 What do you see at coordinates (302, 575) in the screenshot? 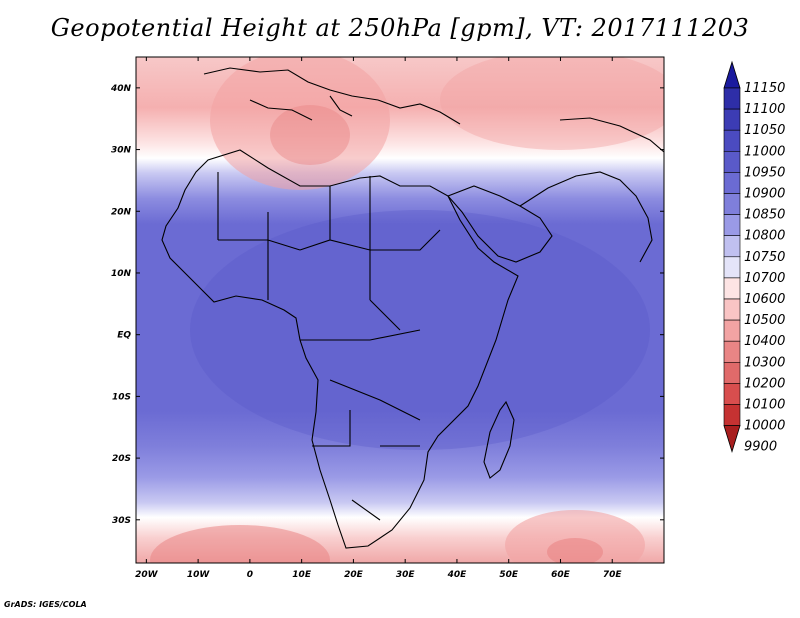
I see `lon-tick-label: 10E` at bounding box center [302, 575].